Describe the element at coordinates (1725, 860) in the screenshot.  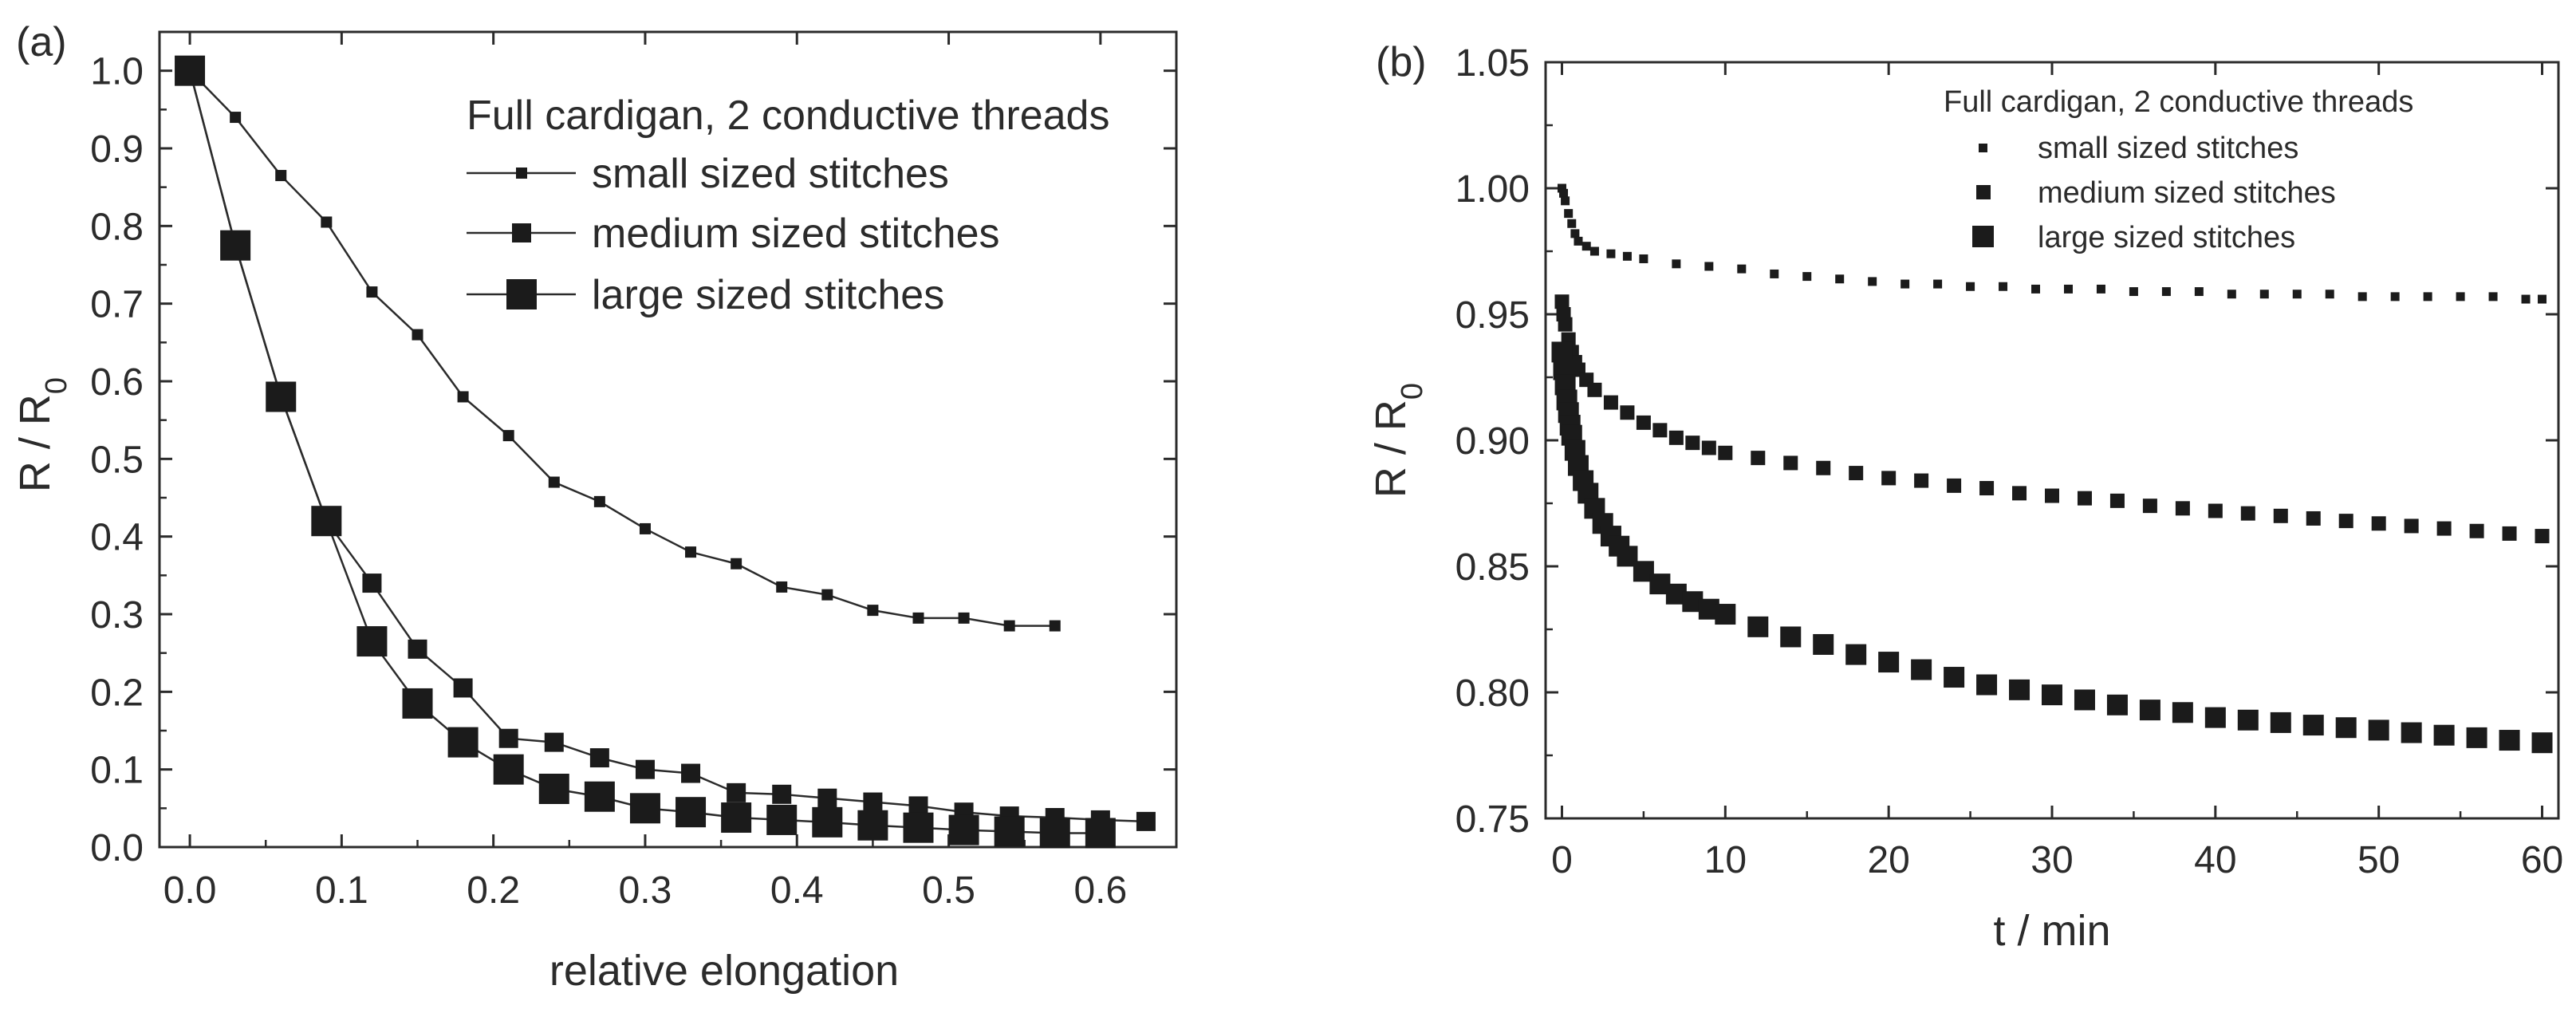
I see `x-tick-label: 10` at that location.